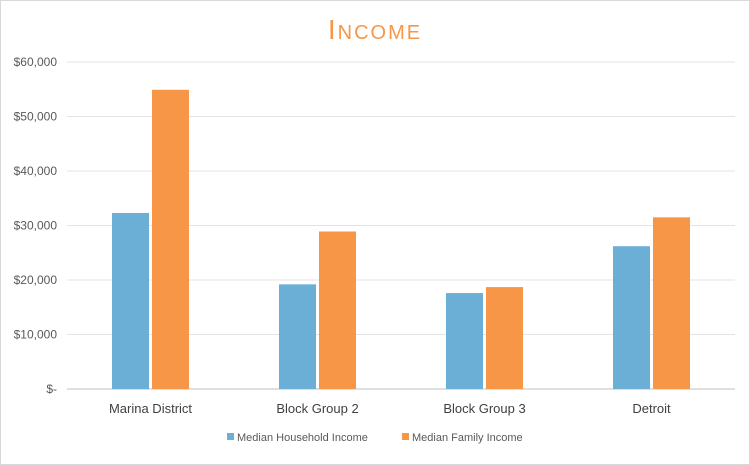 The height and width of the screenshot is (465, 750). What do you see at coordinates (150, 408) in the screenshot?
I see `x-category-label: Marina District` at bounding box center [150, 408].